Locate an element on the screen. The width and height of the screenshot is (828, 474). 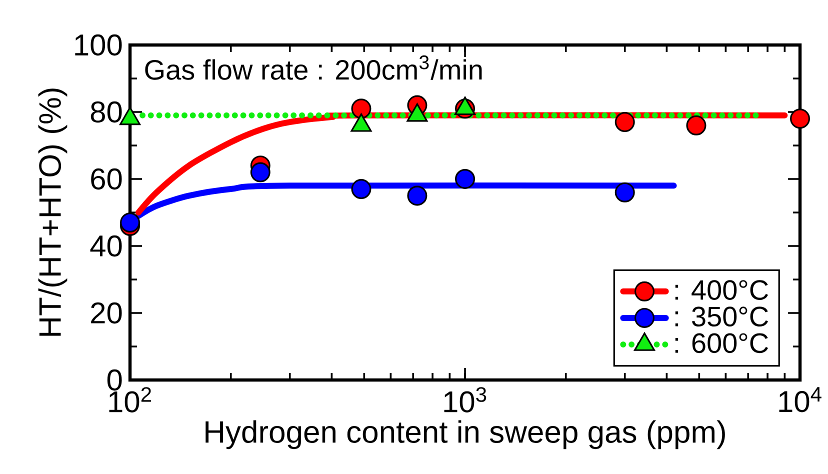
y-tick-label: 100 is located at coordinates (98, 45).